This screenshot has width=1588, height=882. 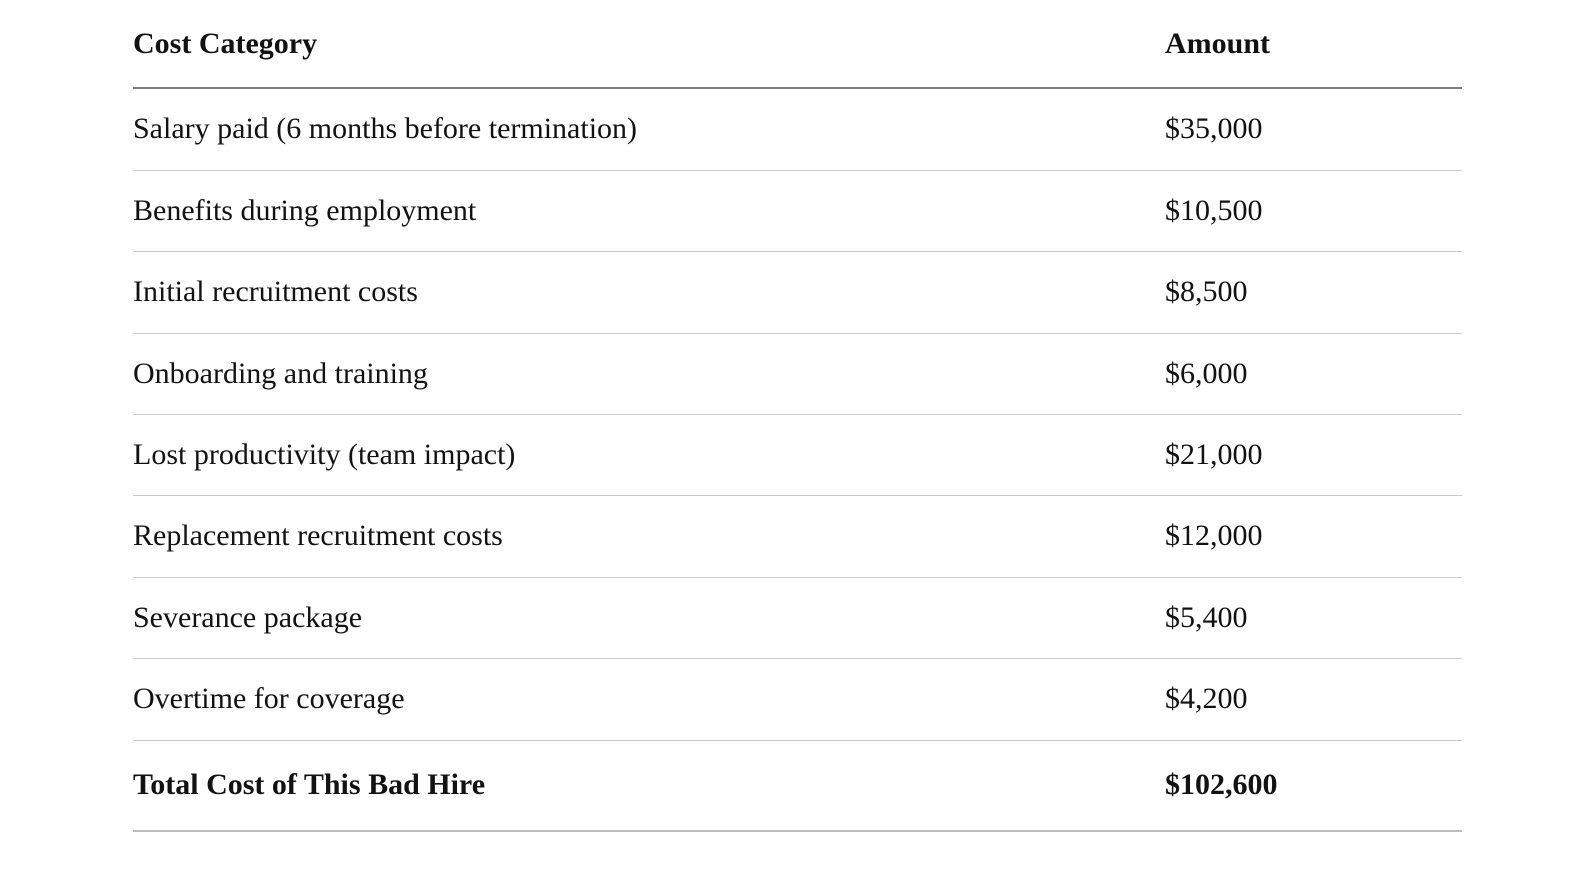 I want to click on amount-cell: $35,000, so click(x=1313, y=129).